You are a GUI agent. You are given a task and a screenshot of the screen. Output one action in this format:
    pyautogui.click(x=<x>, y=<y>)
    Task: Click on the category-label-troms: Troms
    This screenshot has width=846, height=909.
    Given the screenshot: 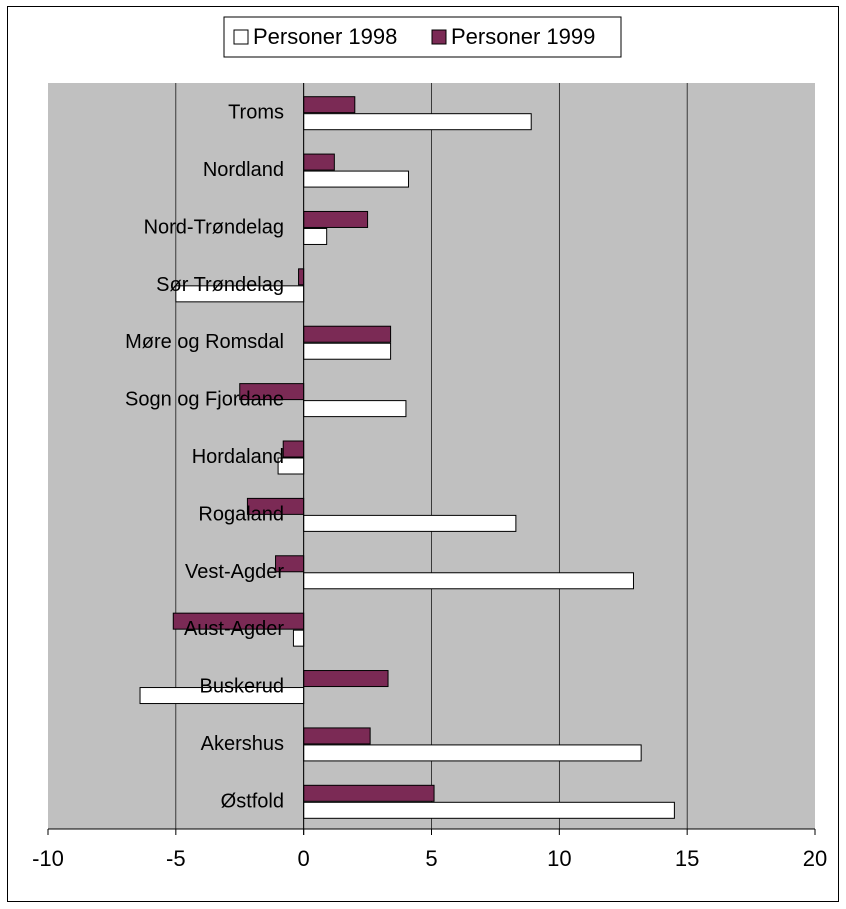 What is the action you would take?
    pyautogui.click(x=256, y=113)
    